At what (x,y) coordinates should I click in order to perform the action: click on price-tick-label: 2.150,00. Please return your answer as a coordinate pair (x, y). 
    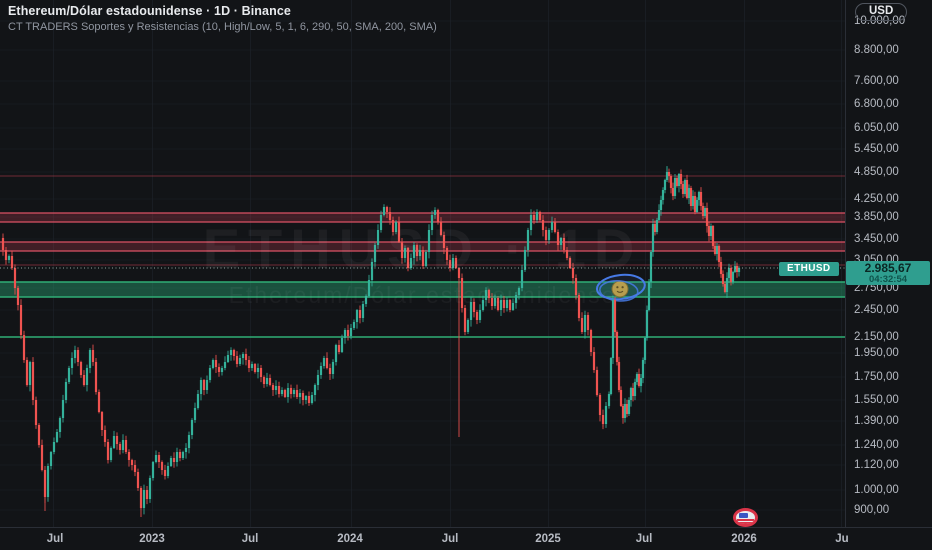
    Looking at the image, I should click on (876, 337).